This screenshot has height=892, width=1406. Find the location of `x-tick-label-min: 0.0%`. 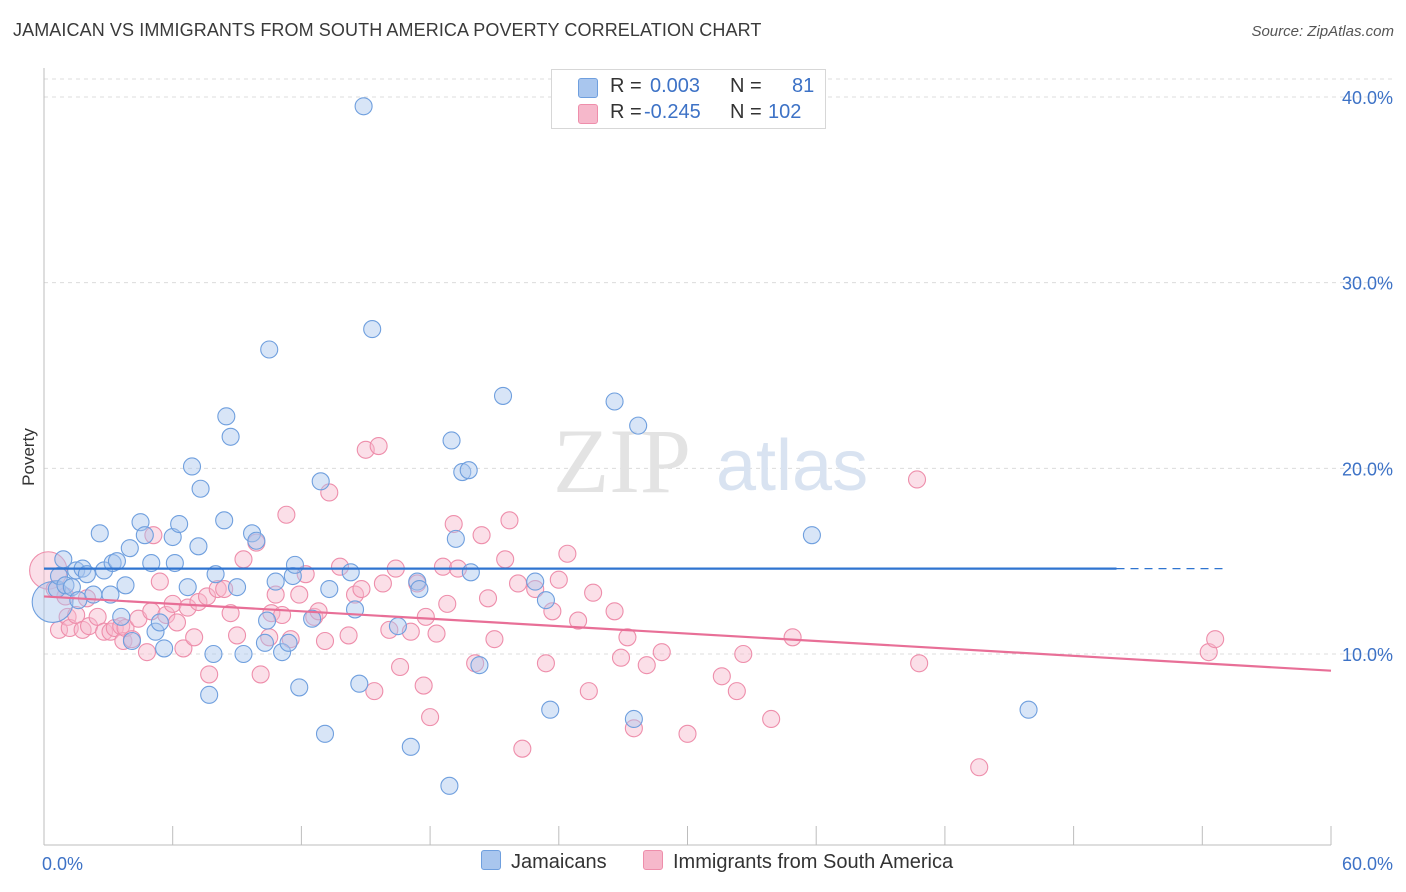

x-tick-label-min: 0.0% is located at coordinates (62, 864).